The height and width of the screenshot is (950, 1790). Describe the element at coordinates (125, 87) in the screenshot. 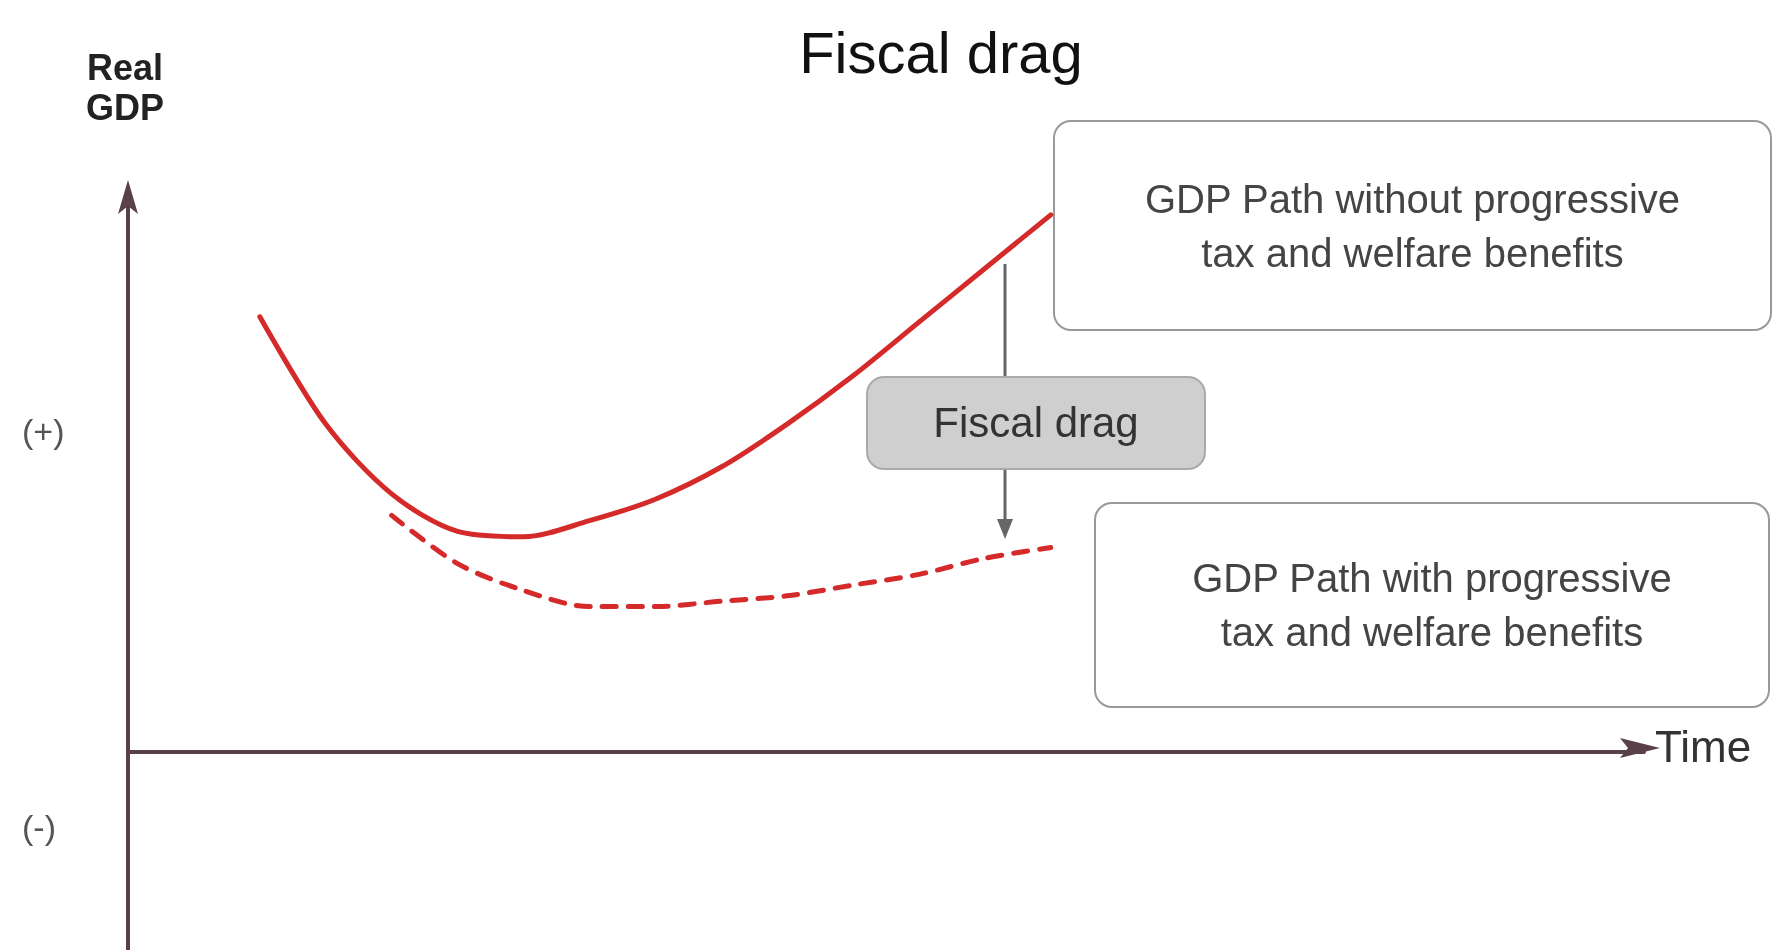

I see `y-axis-title: Real GDP` at that location.